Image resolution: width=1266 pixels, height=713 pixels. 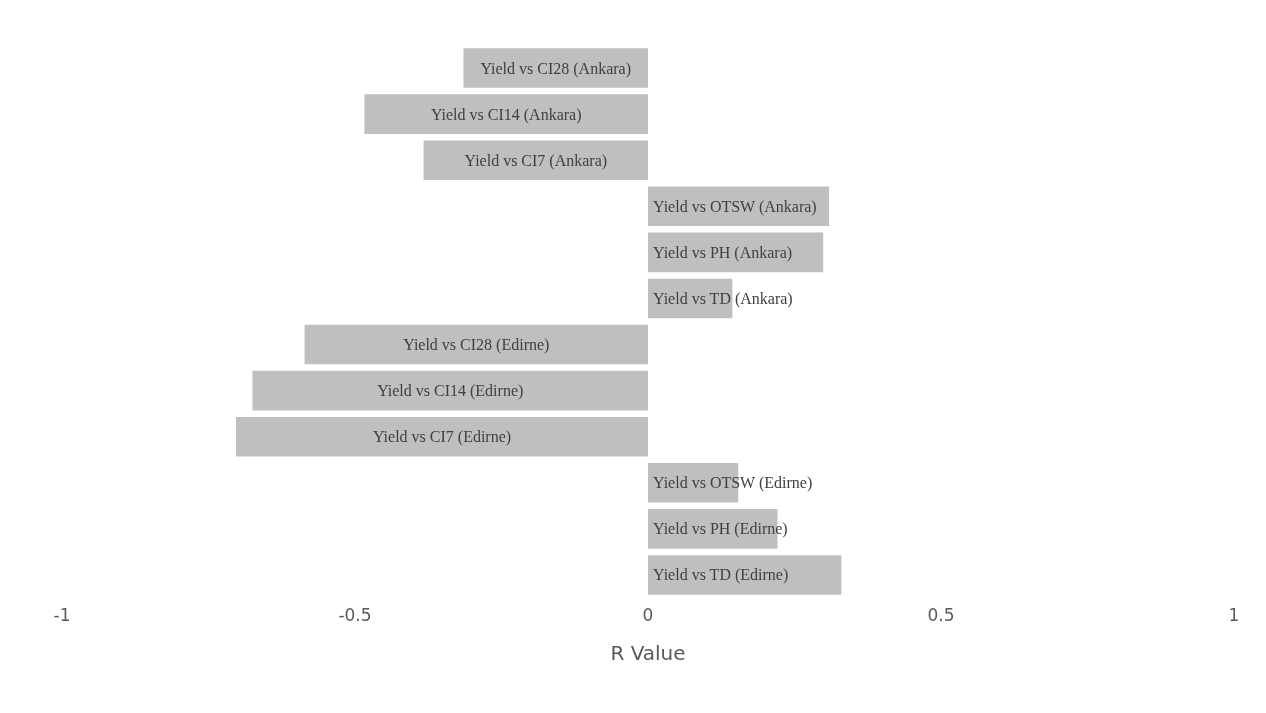 I want to click on x-tick-label: 0, so click(x=648, y=614).